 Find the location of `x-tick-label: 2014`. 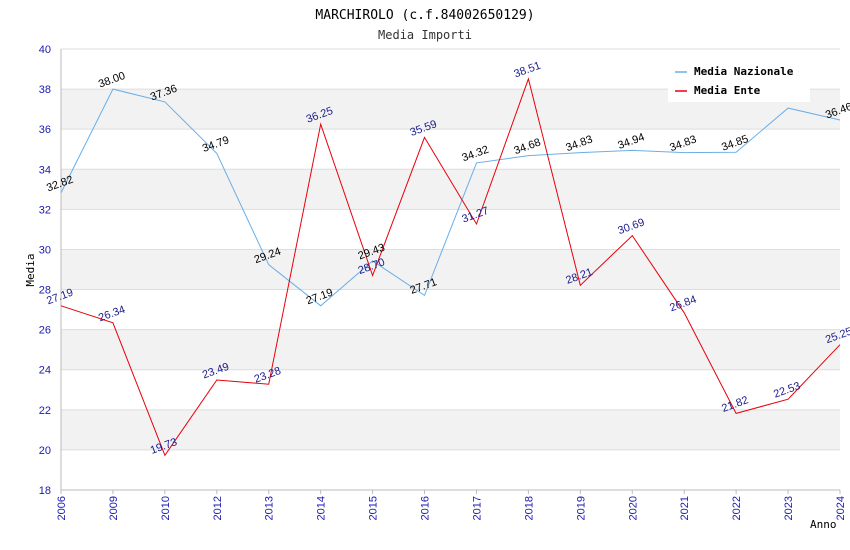

x-tick-label: 2014 is located at coordinates (322, 508).